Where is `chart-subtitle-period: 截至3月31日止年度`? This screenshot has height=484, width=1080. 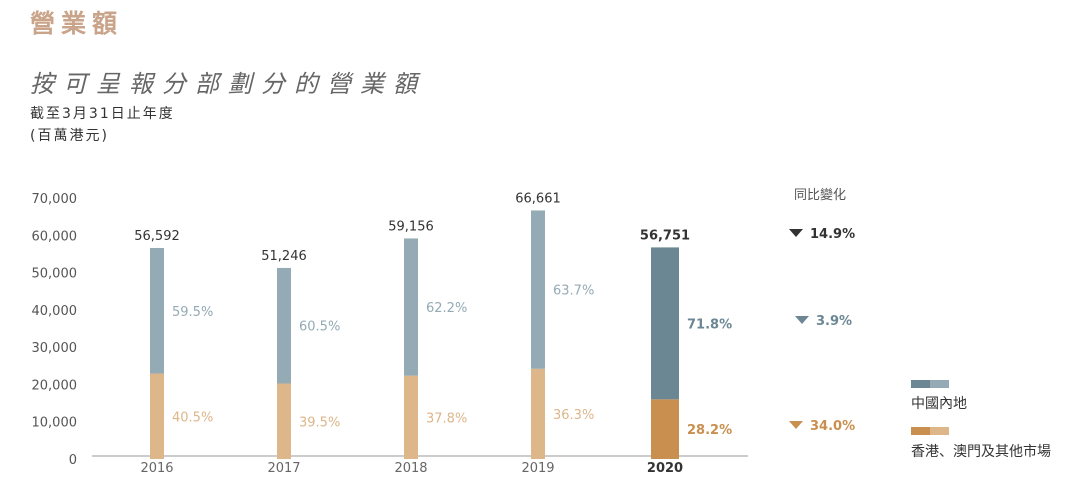 chart-subtitle-period: 截至3月31日止年度 is located at coordinates (102, 114).